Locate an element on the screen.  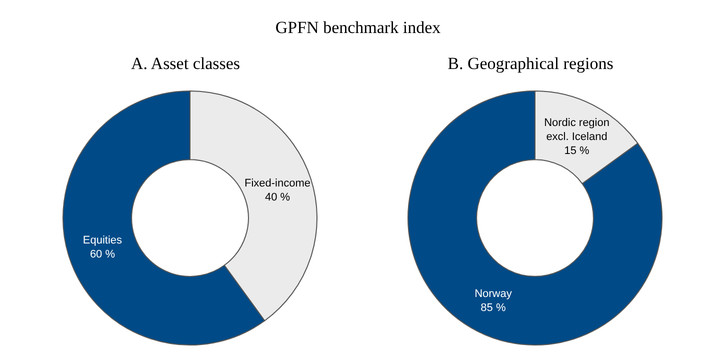
chart-title: B. Geographical regions is located at coordinates (530, 64).